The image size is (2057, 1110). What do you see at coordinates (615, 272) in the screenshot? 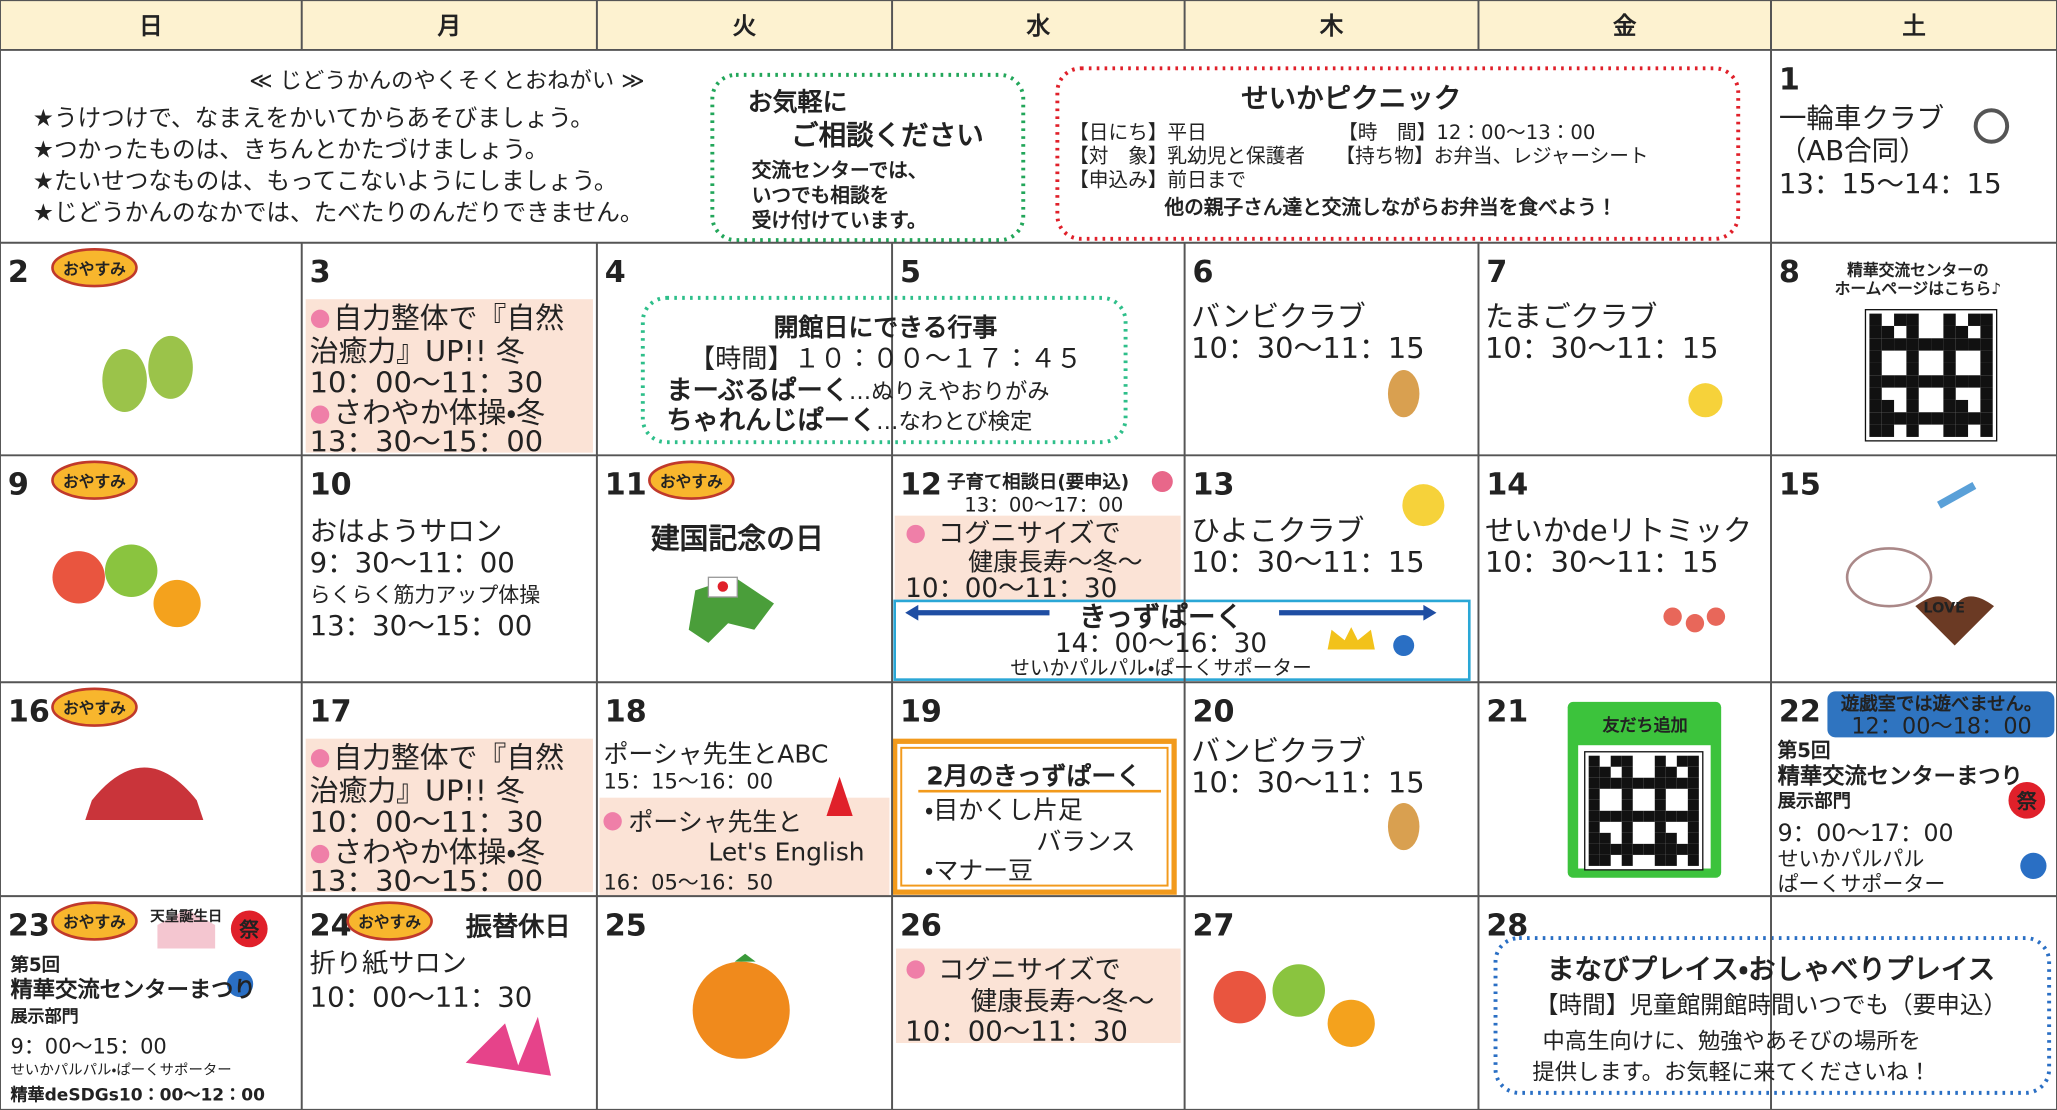
I see `date: 4` at bounding box center [615, 272].